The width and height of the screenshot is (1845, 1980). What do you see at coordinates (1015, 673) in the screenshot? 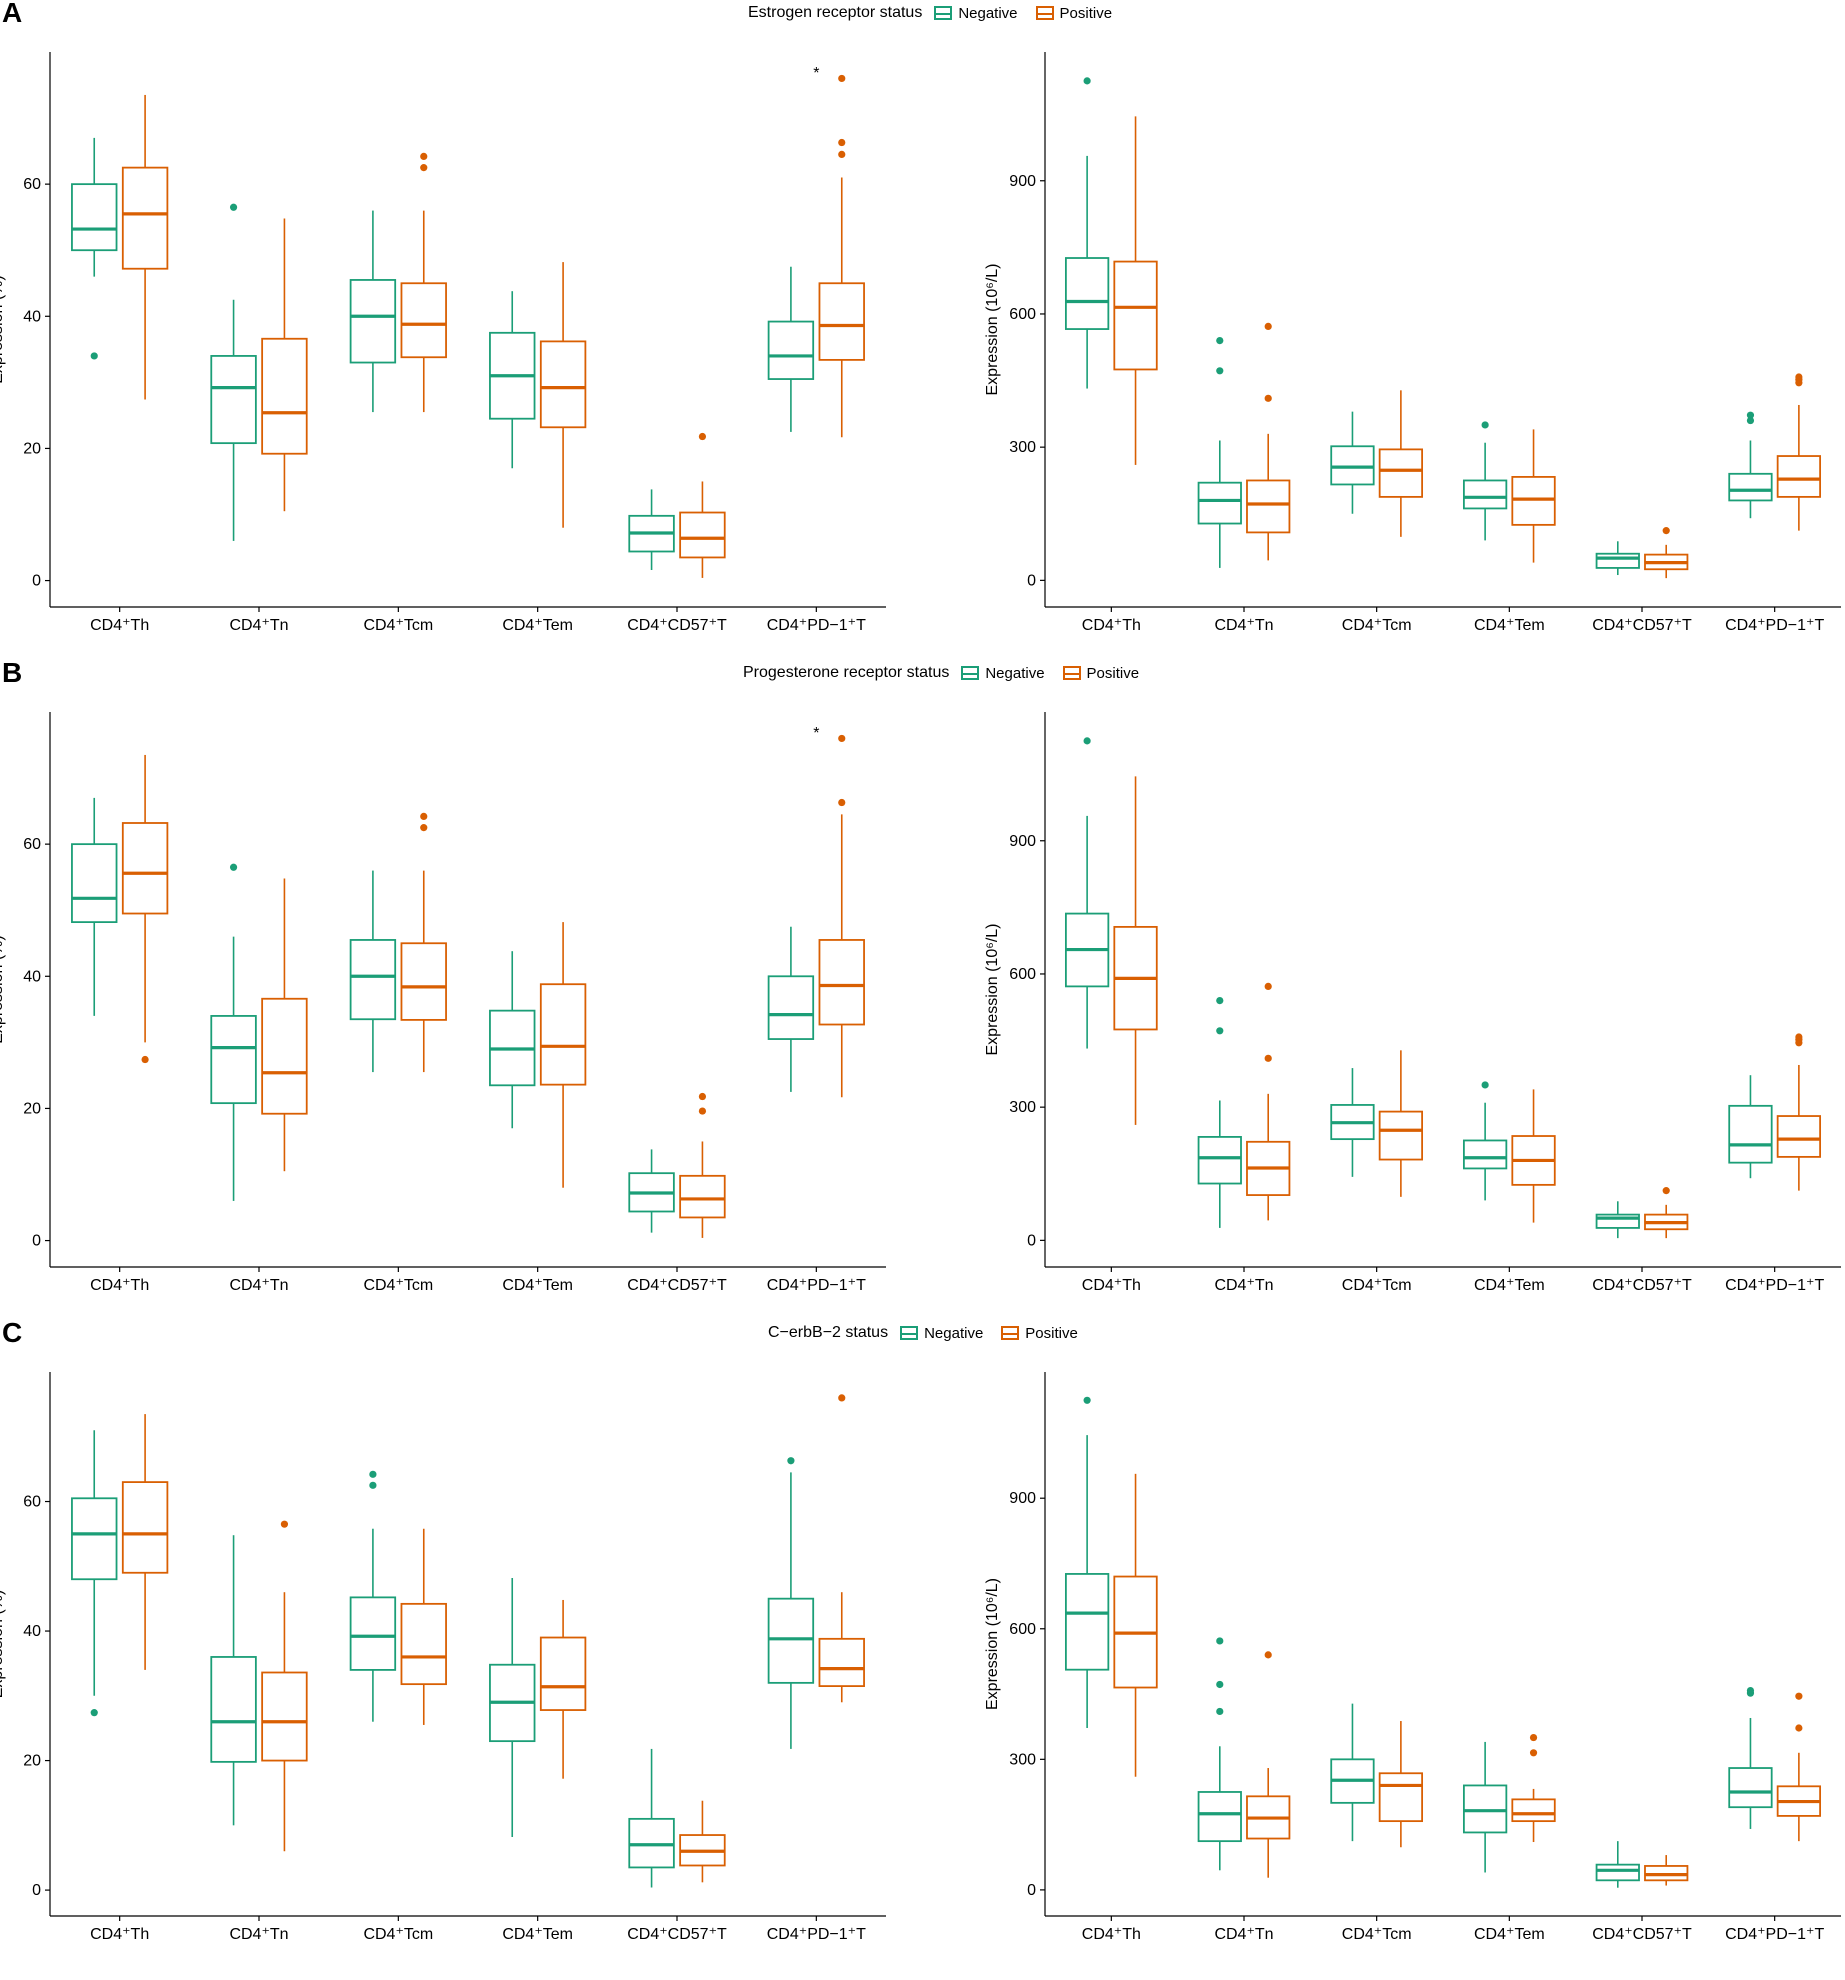
I see `legend-label-negative: Negative` at bounding box center [1015, 673].